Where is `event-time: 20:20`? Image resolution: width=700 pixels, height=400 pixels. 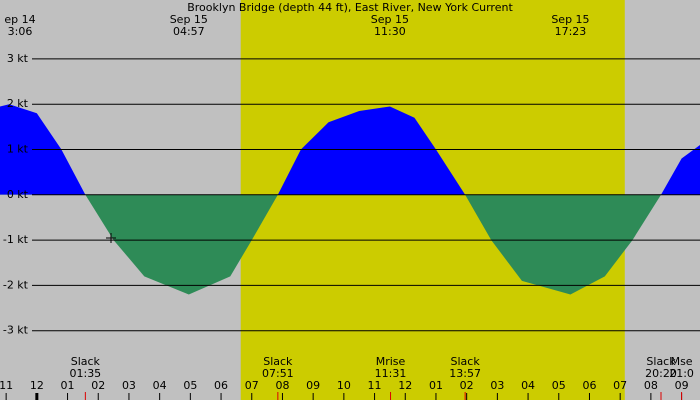 event-time: 20:20 is located at coordinates (661, 373).